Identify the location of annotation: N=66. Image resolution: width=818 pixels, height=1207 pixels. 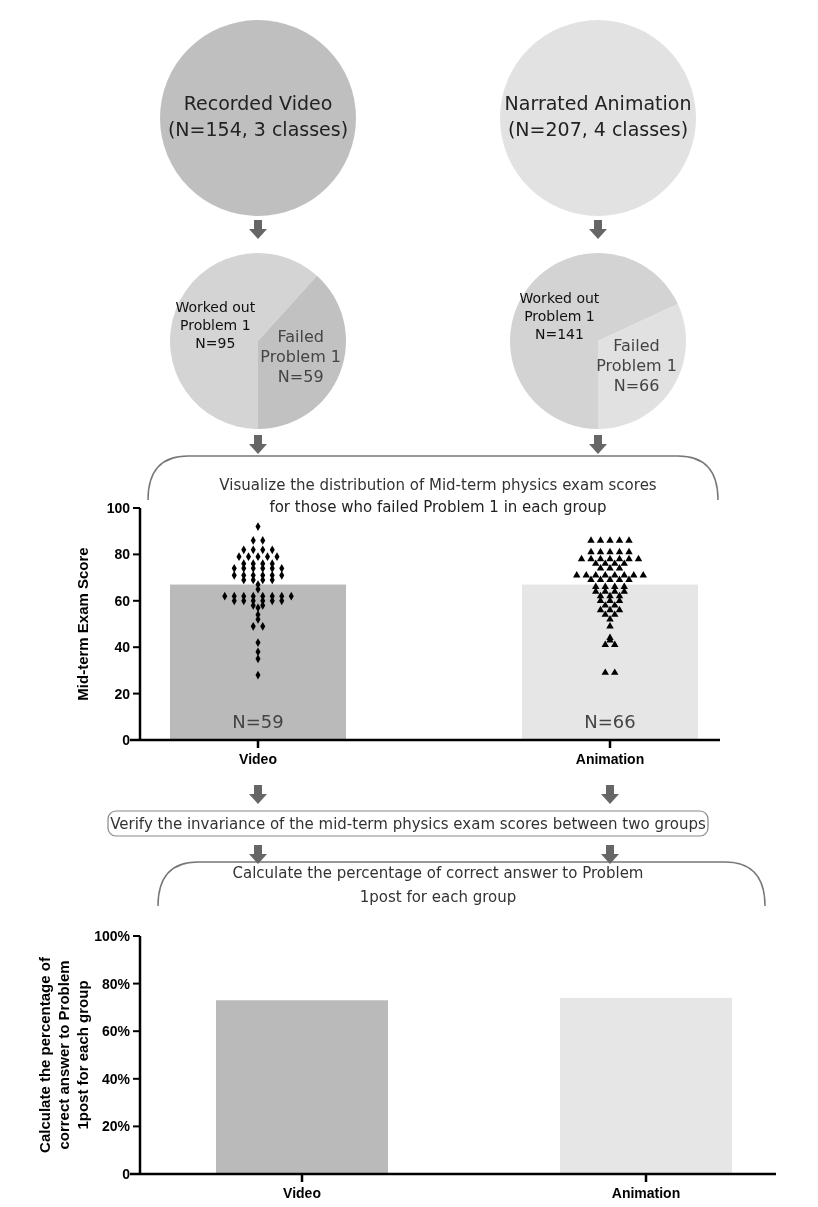
(610, 721).